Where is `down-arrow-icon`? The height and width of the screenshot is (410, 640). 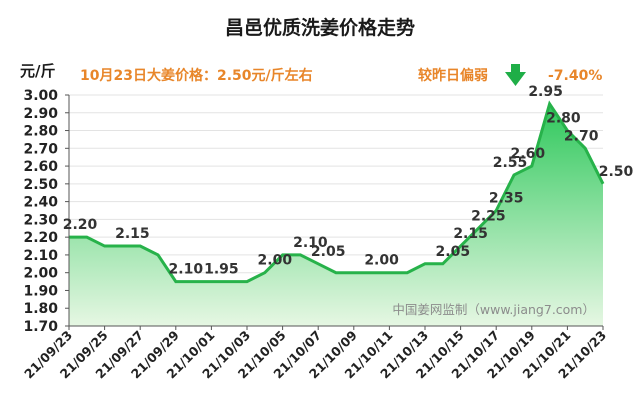
down-arrow-icon is located at coordinates (515, 75).